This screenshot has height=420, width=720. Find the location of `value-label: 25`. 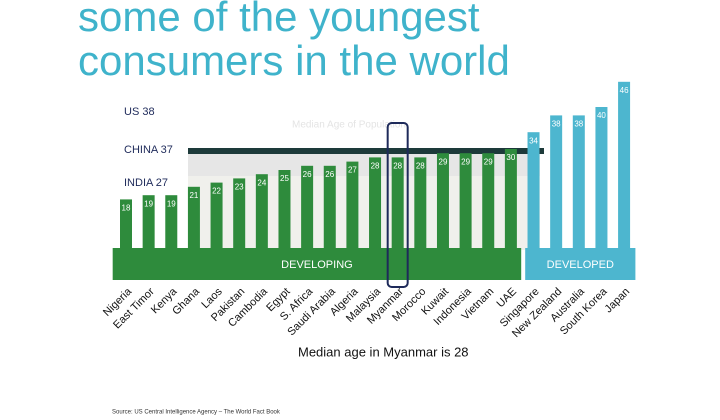

value-label: 25 is located at coordinates (284, 178).